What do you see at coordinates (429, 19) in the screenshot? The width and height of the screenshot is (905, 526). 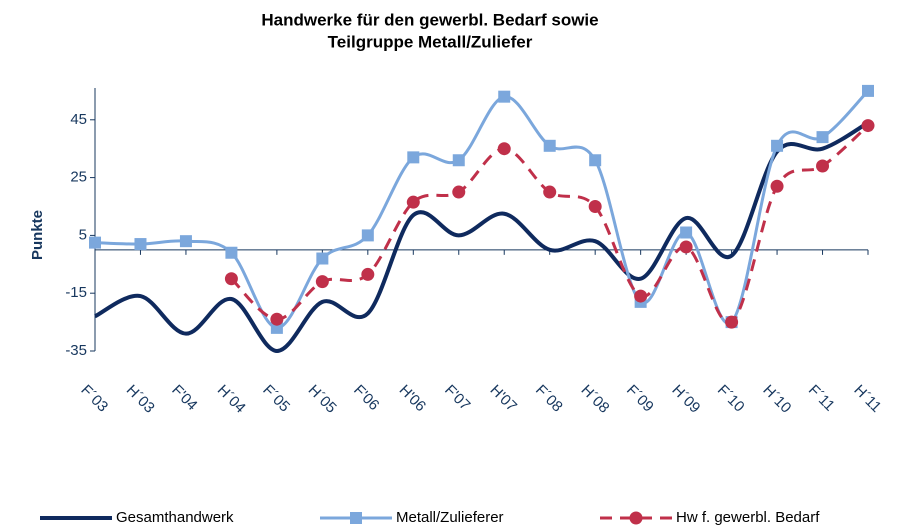 I see `chart-title: Handwerke für den gewerbl. Bedarf sowie` at bounding box center [429, 19].